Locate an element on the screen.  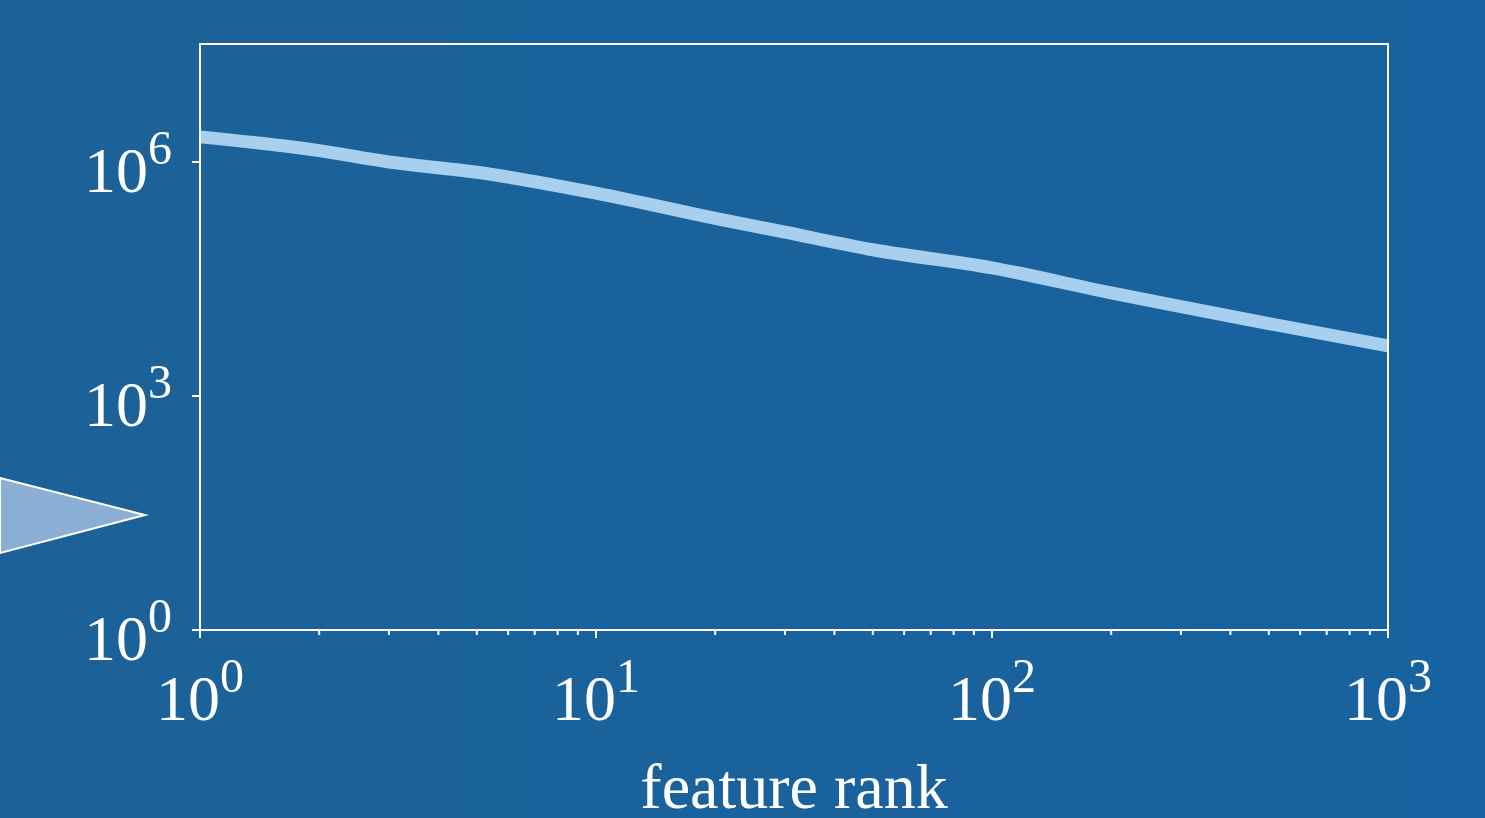
x-tick-label: 10$^{2}$ is located at coordinates (992, 691).